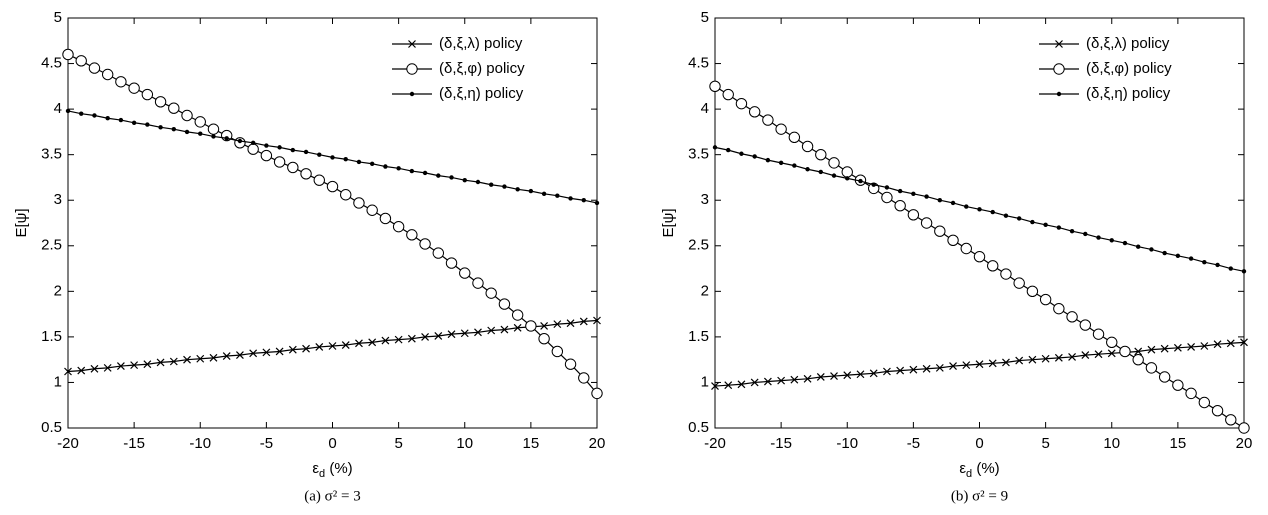  What do you see at coordinates (21, 222) in the screenshot?
I see `y-axis-label: E[ψ]` at bounding box center [21, 222].